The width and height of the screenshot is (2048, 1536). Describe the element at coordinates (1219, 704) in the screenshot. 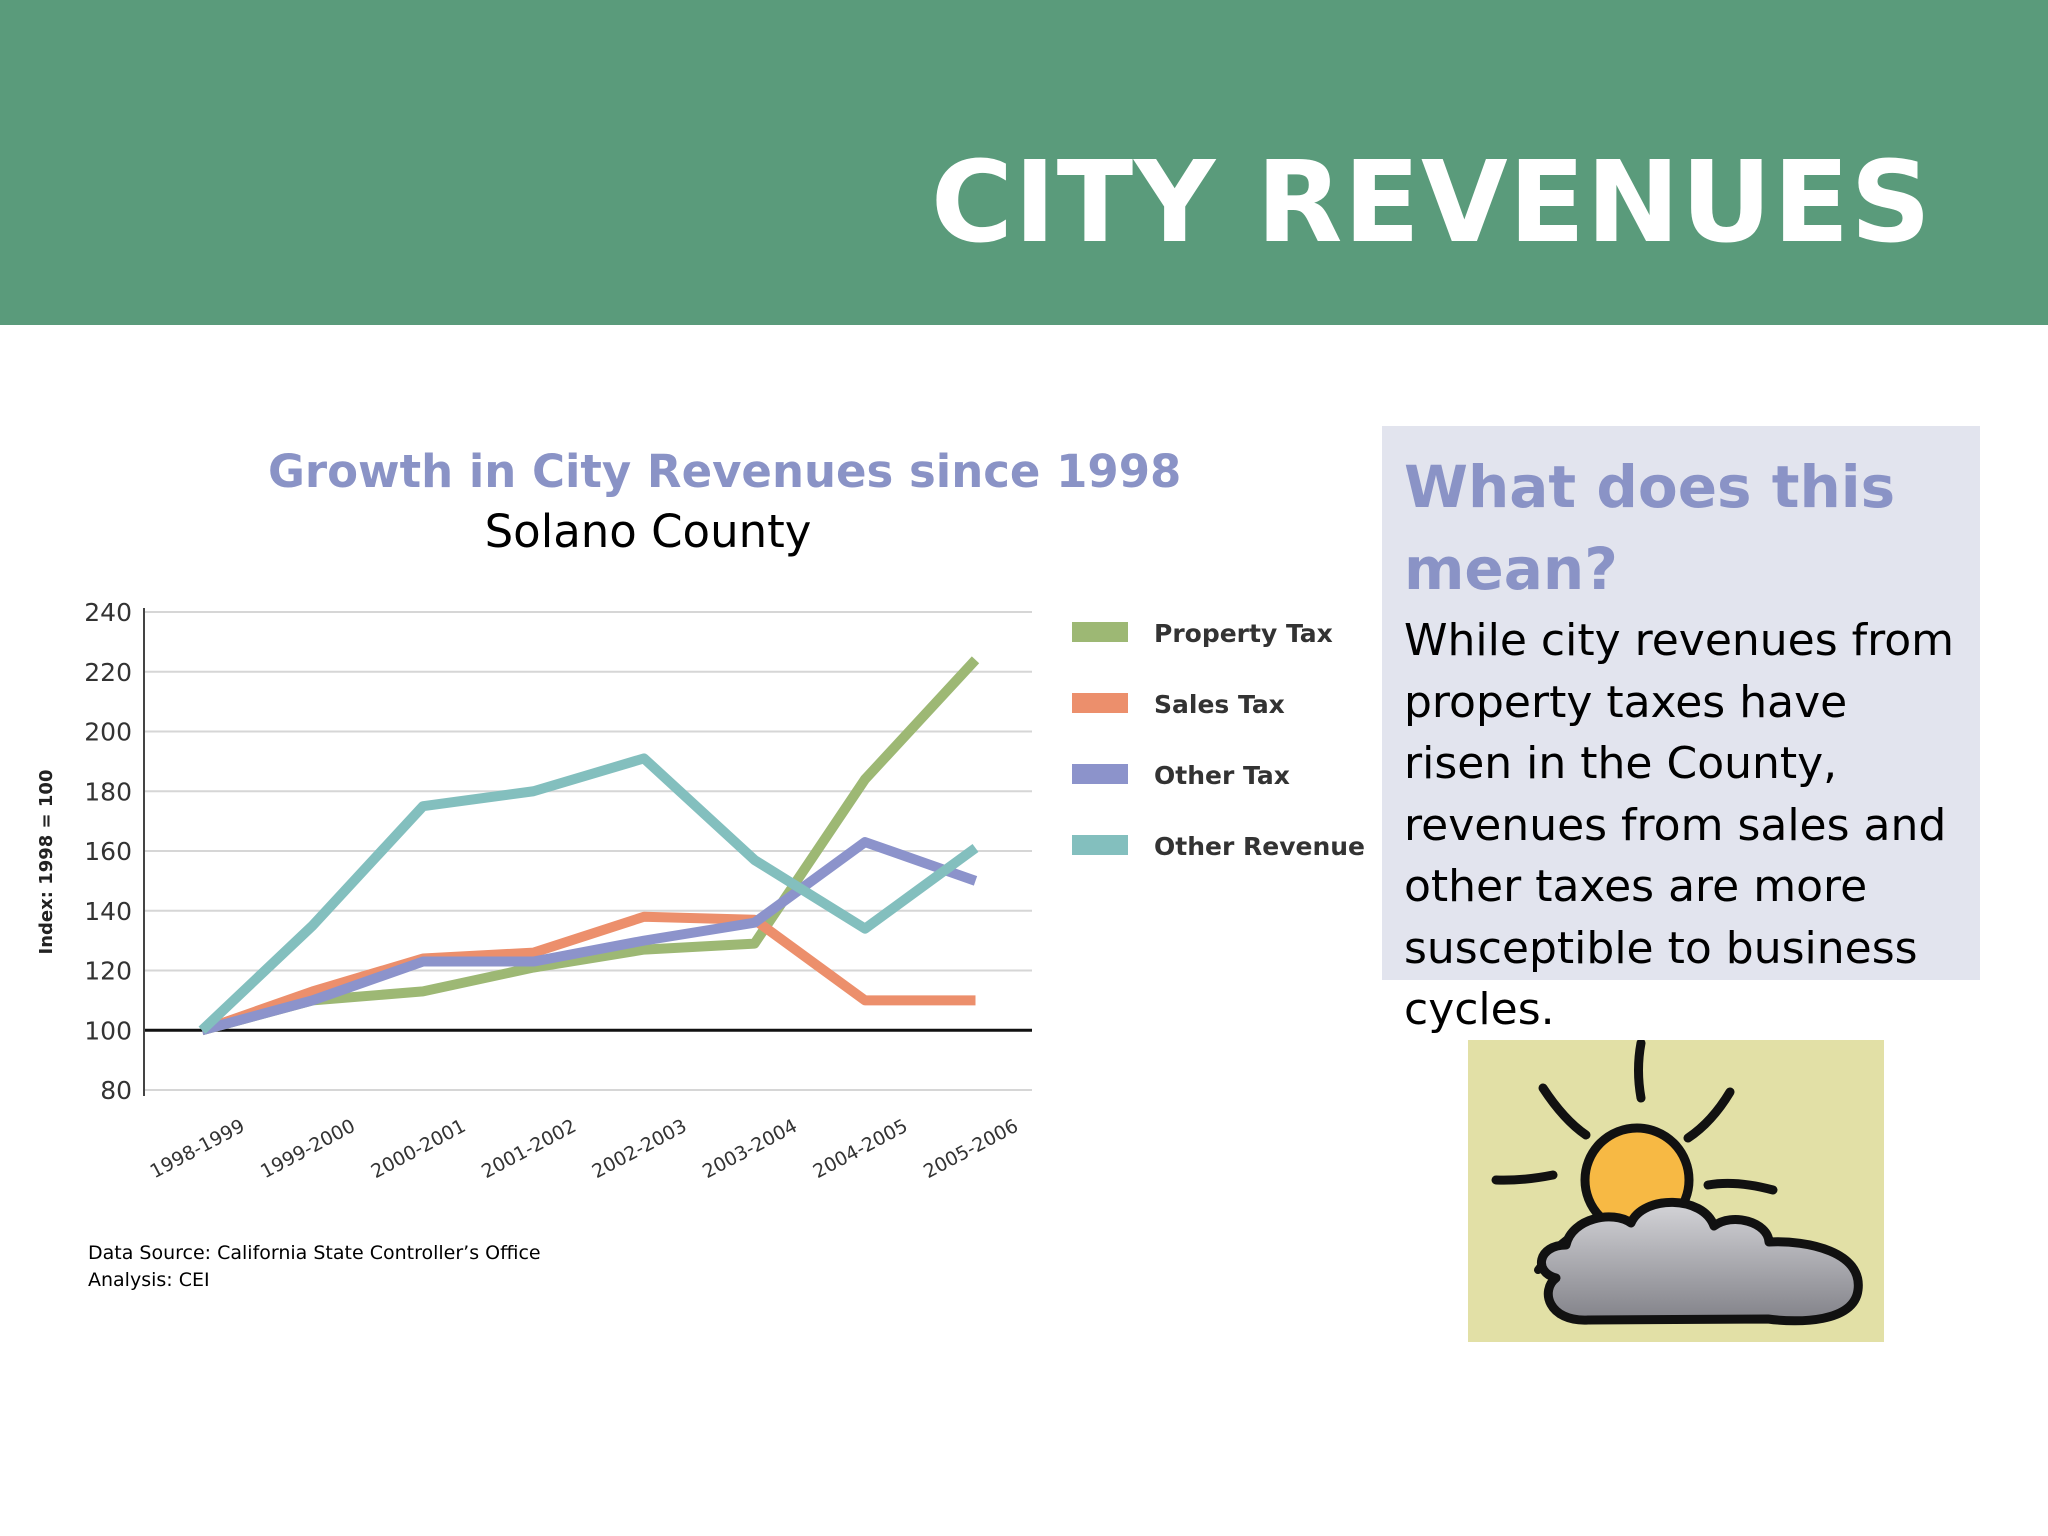

I see `legend-label: Sales Tax` at that location.